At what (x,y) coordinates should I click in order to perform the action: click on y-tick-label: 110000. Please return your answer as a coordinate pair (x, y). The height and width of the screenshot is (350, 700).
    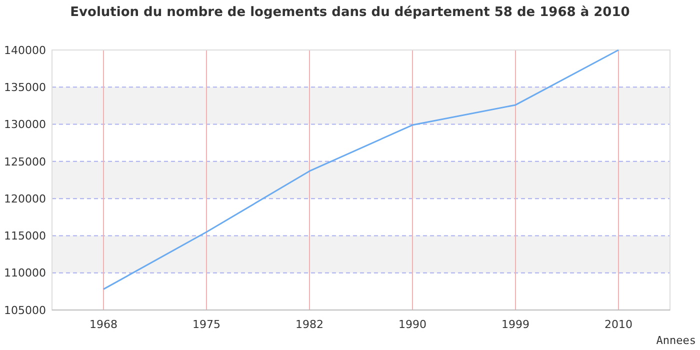
    Looking at the image, I should click on (25, 273).